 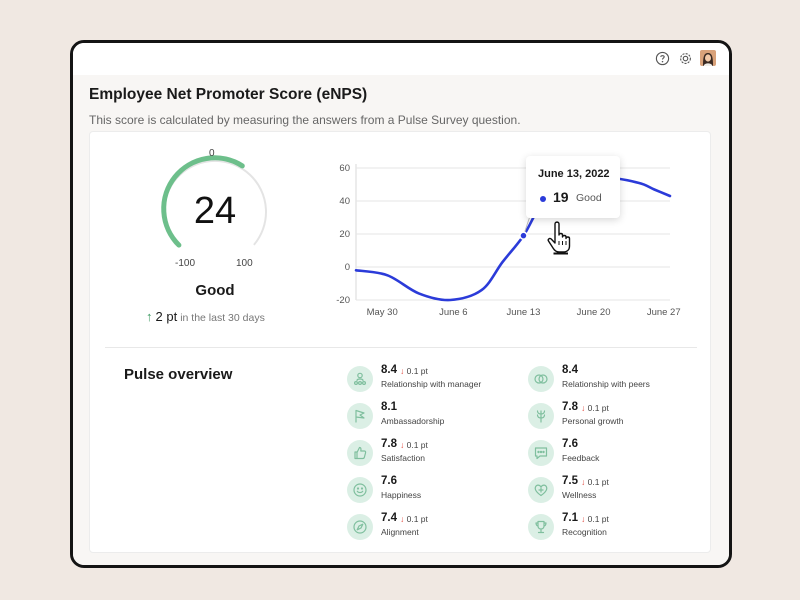 I want to click on trend-indicator: ↑ 2 pt in the last 30 days, so click(x=205, y=317).